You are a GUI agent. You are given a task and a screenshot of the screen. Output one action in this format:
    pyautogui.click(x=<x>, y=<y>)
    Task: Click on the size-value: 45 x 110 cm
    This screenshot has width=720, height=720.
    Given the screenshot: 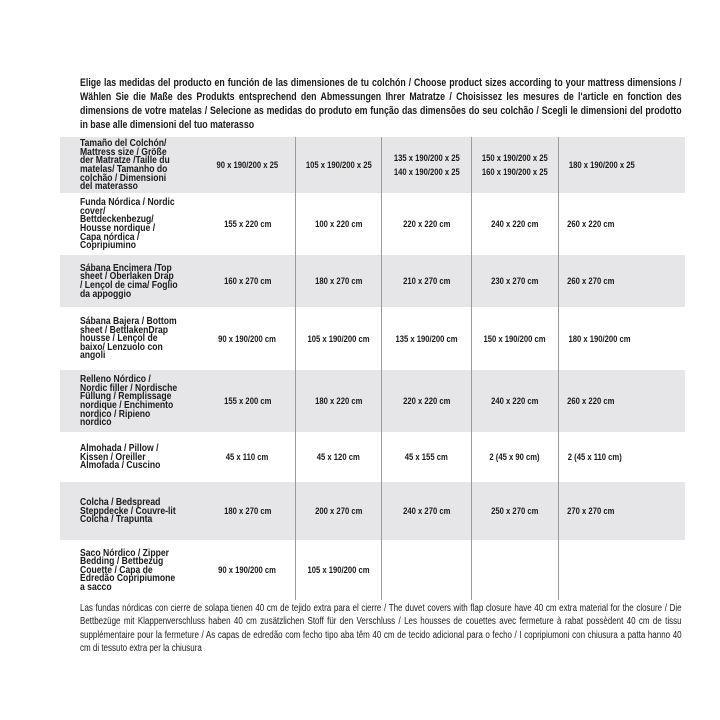 What is the action you would take?
    pyautogui.click(x=247, y=457)
    